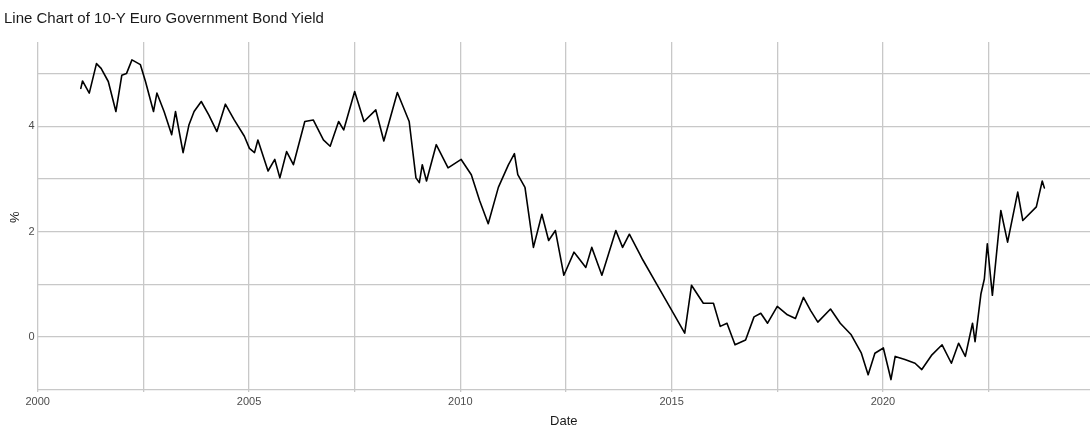  Describe the element at coordinates (564, 420) in the screenshot. I see `x-axis-title: Date` at that location.